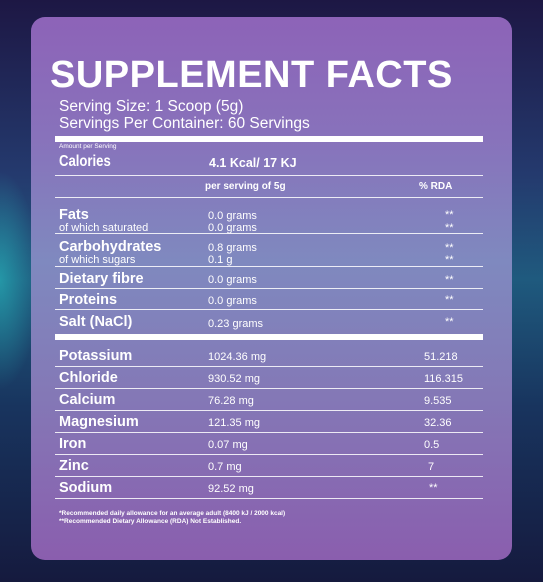 This screenshot has width=543, height=582. What do you see at coordinates (85, 161) in the screenshot?
I see `calories-label: Calories` at bounding box center [85, 161].